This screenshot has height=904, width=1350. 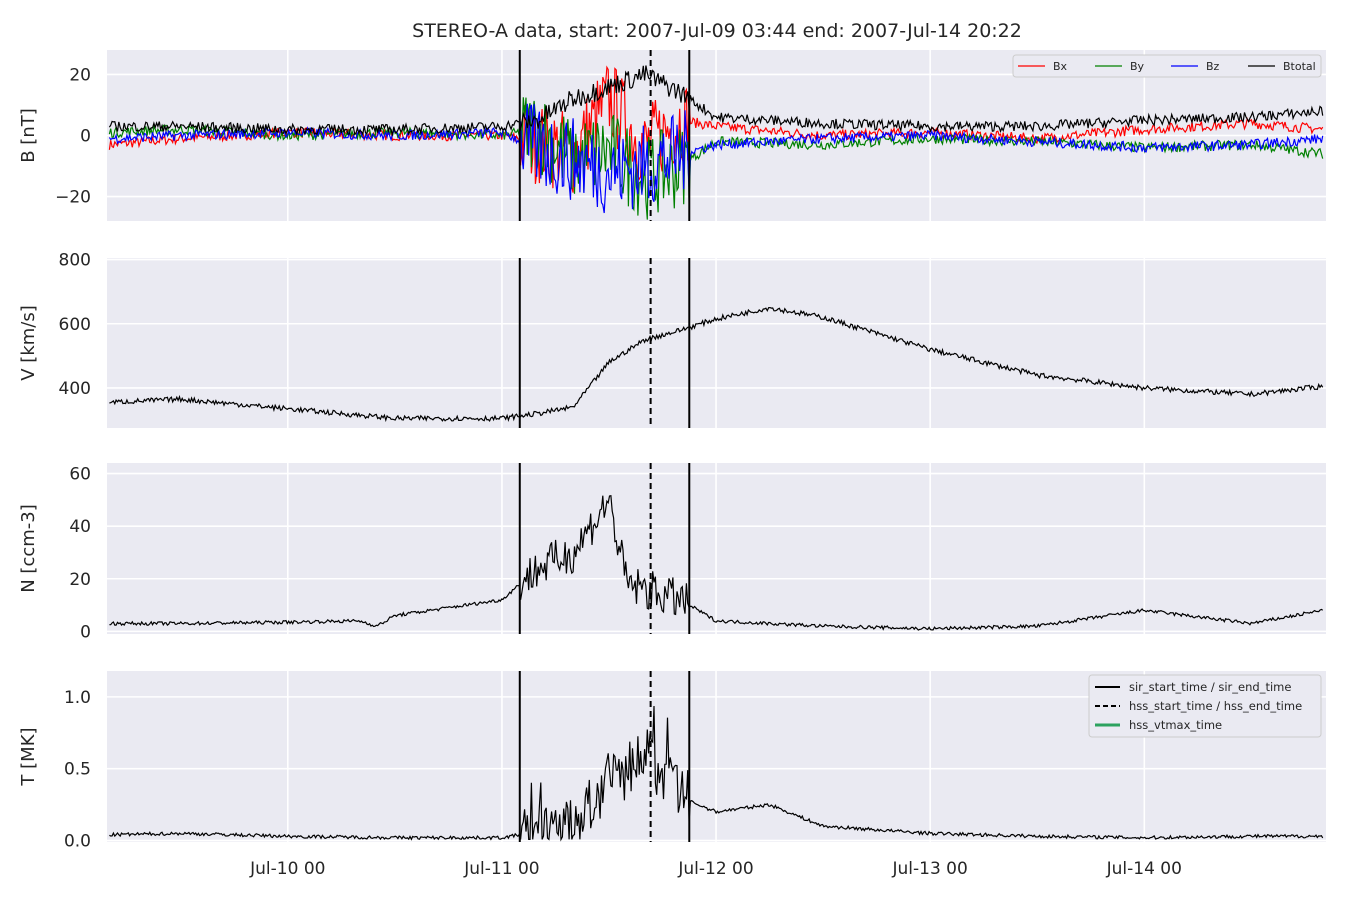 I want to click on series-line-v, so click(x=716, y=364).